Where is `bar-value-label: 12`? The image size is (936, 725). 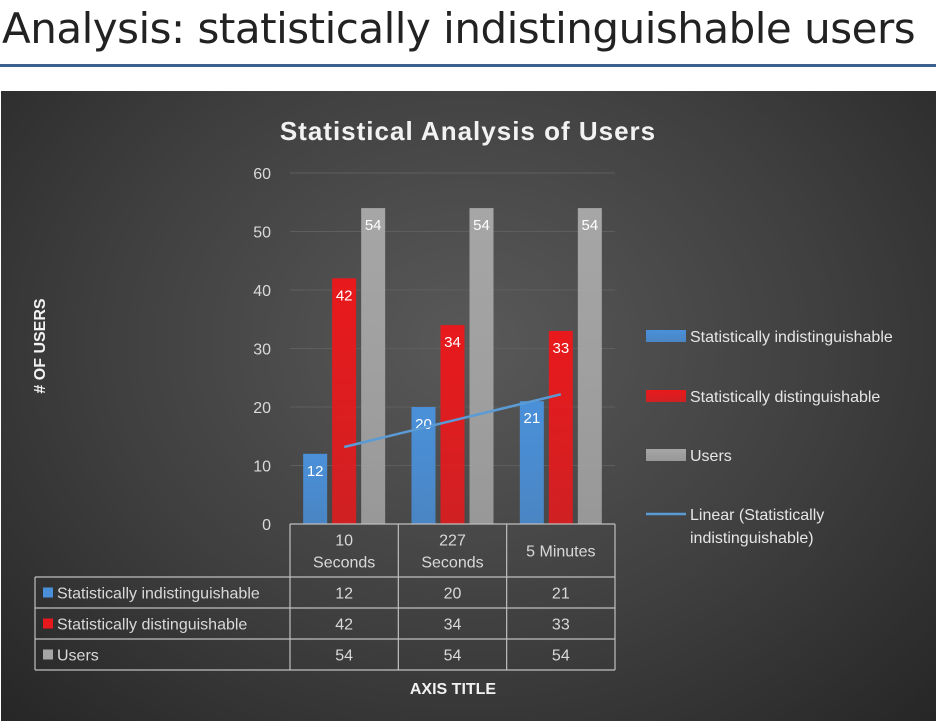
bar-value-label: 12 is located at coordinates (315, 471).